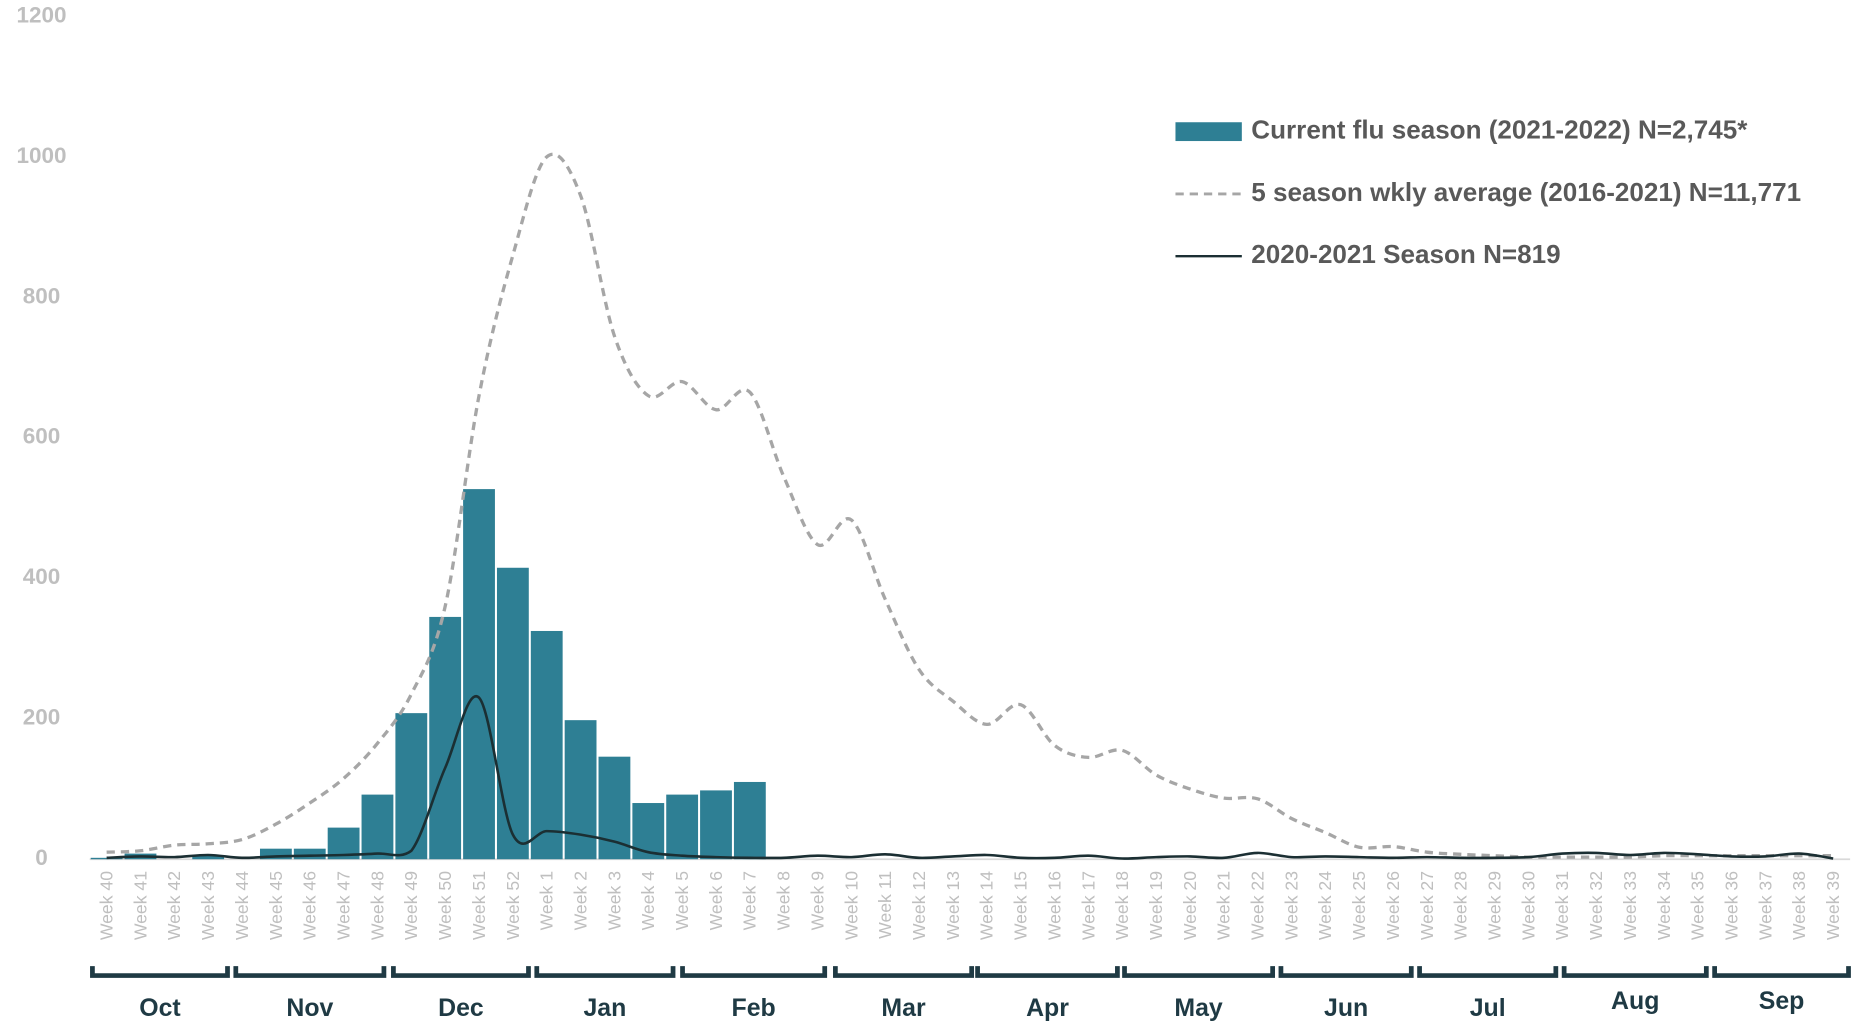 This screenshot has width=1858, height=1032. I want to click on x-tick-label: Week 8, so click(784, 901).